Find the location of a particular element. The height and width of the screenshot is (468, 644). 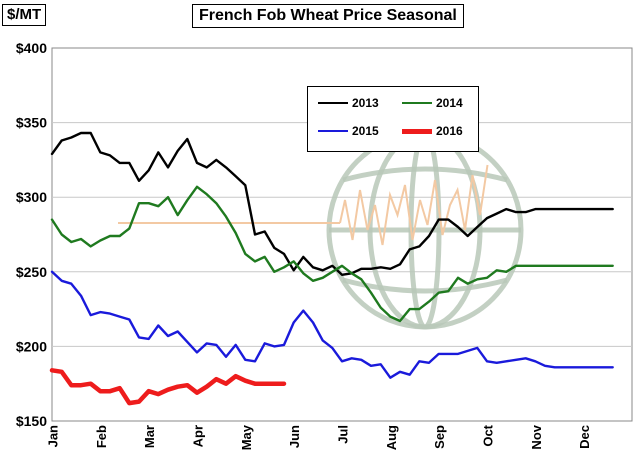

legend-item-2014: 2014 is located at coordinates (432, 103).